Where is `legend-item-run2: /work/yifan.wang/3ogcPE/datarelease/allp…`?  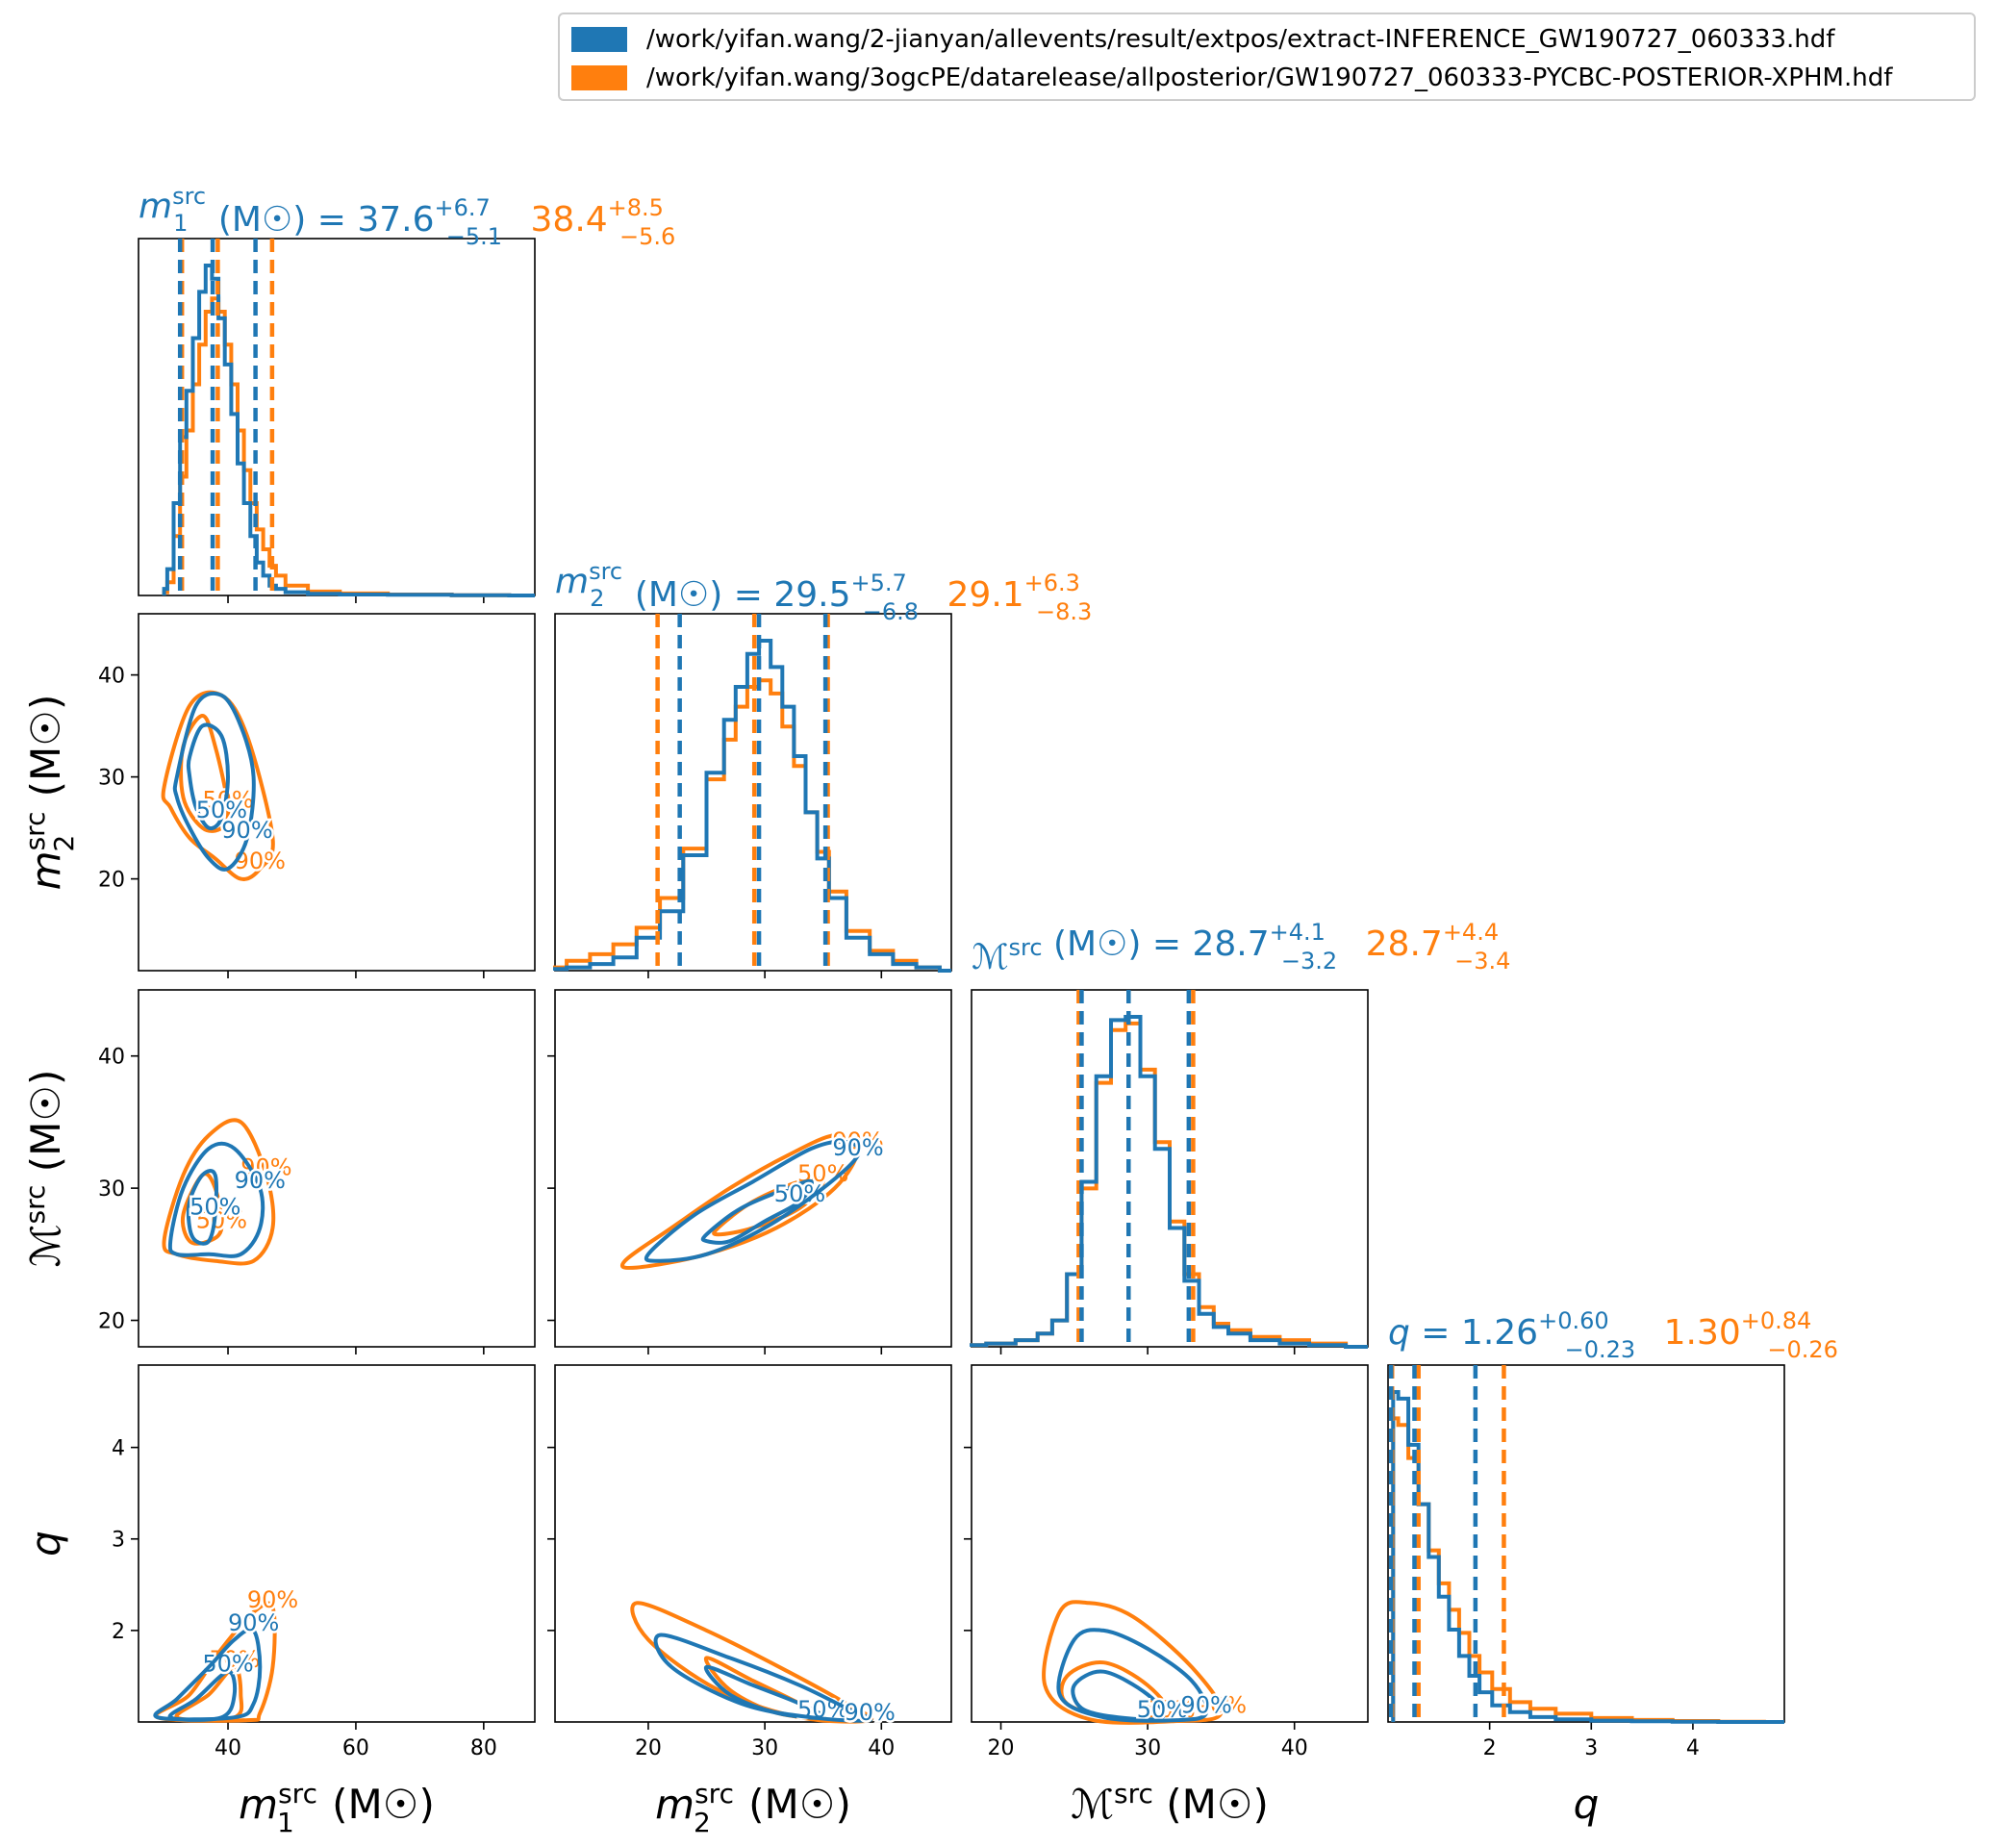 legend-item-run2: /work/yifan.wang/3ogcPE/datarelease/allp… is located at coordinates (1231, 78).